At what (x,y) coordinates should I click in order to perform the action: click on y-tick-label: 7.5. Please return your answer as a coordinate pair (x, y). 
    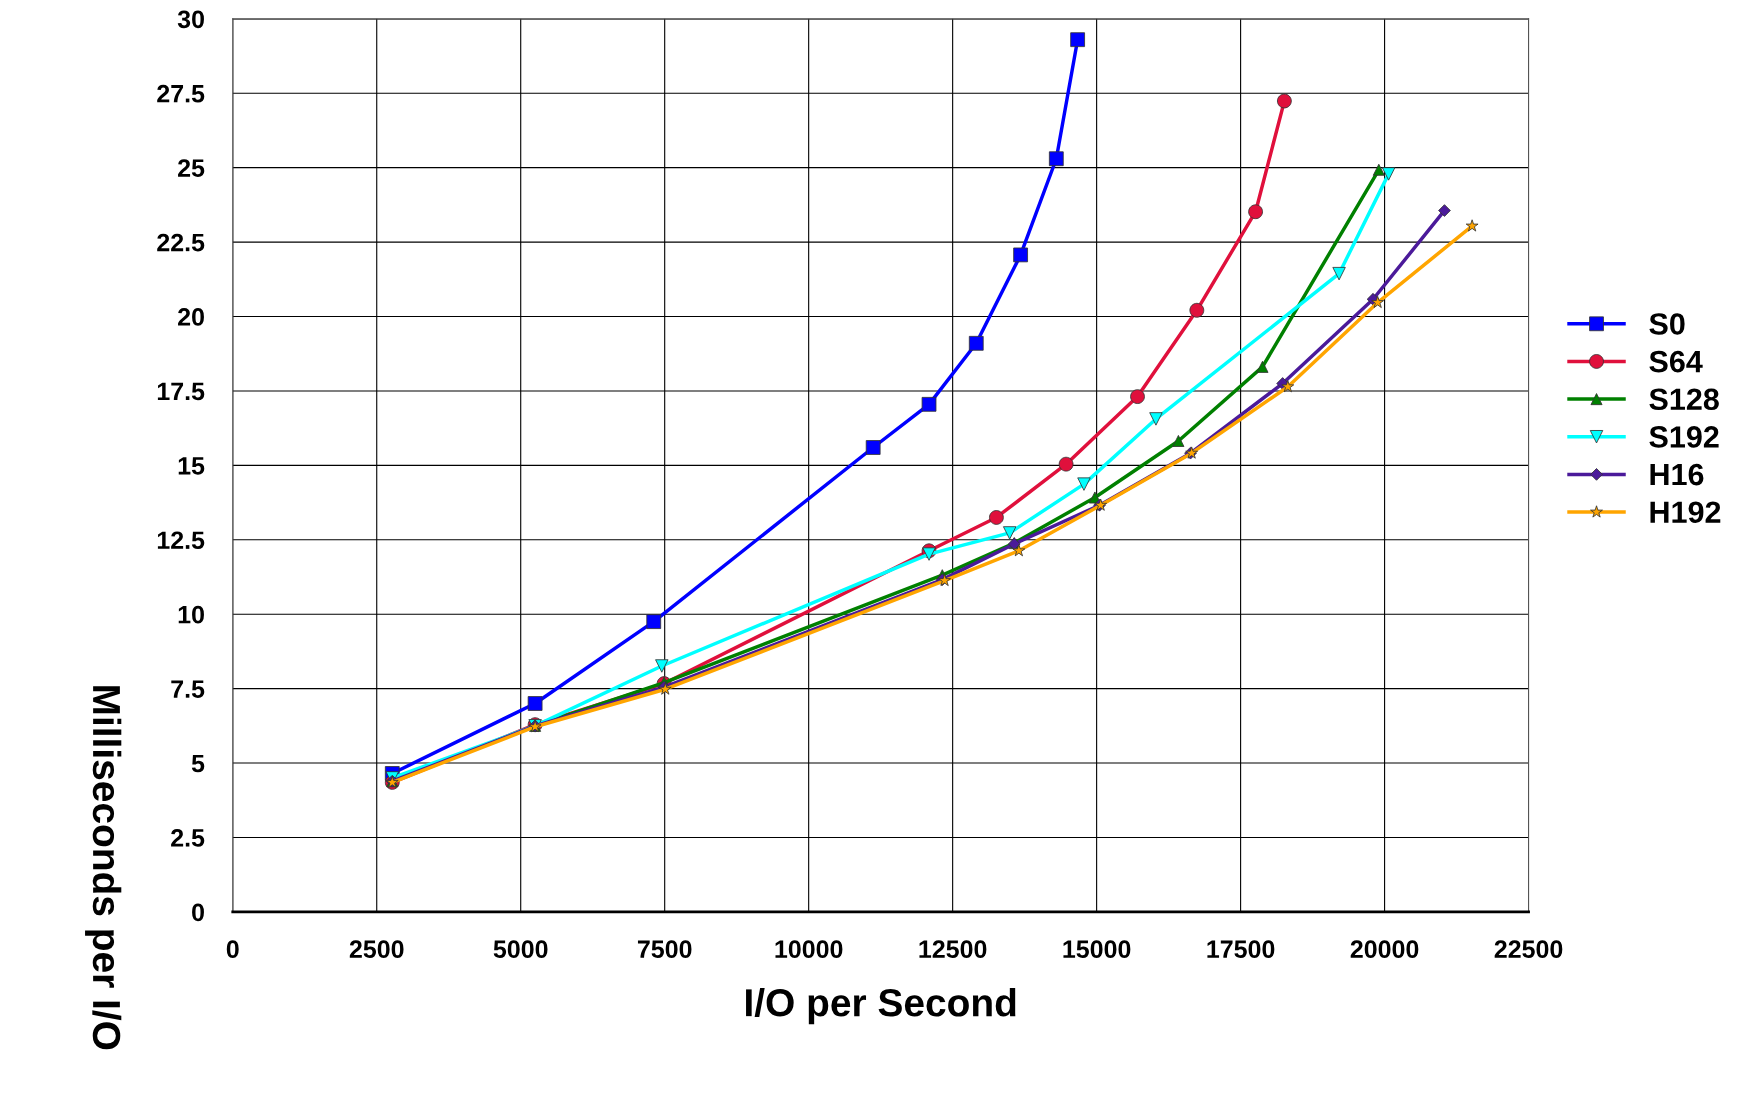
    Looking at the image, I should click on (188, 689).